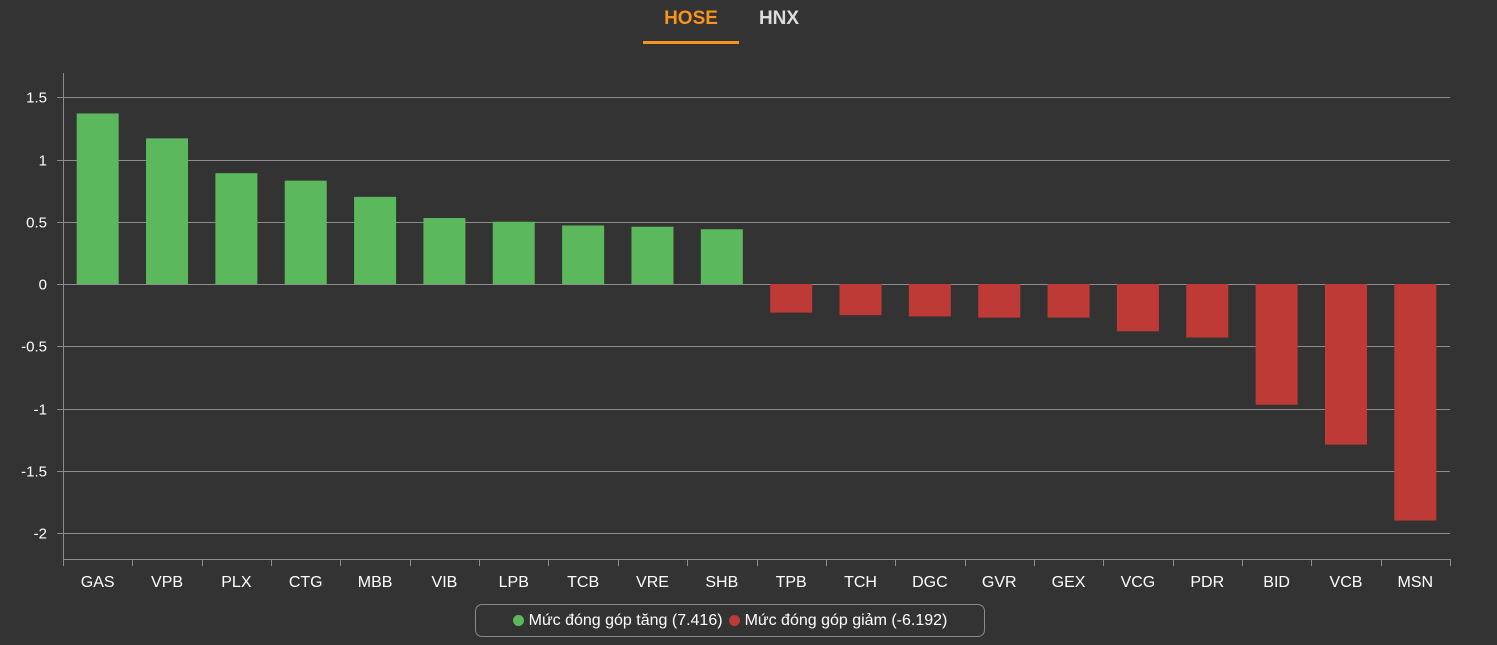 This screenshot has width=1497, height=645. What do you see at coordinates (306, 582) in the screenshot?
I see `x-tick-label: CTG` at bounding box center [306, 582].